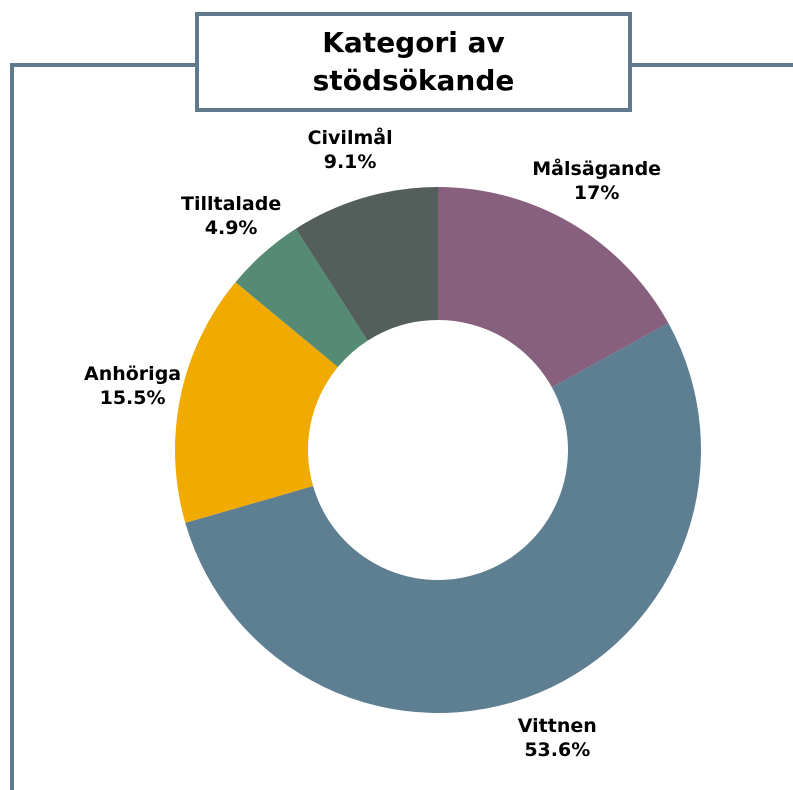 Image resolution: width=793 pixels, height=790 pixels. What do you see at coordinates (596, 168) in the screenshot?
I see `slice-label: Målsägande` at bounding box center [596, 168].